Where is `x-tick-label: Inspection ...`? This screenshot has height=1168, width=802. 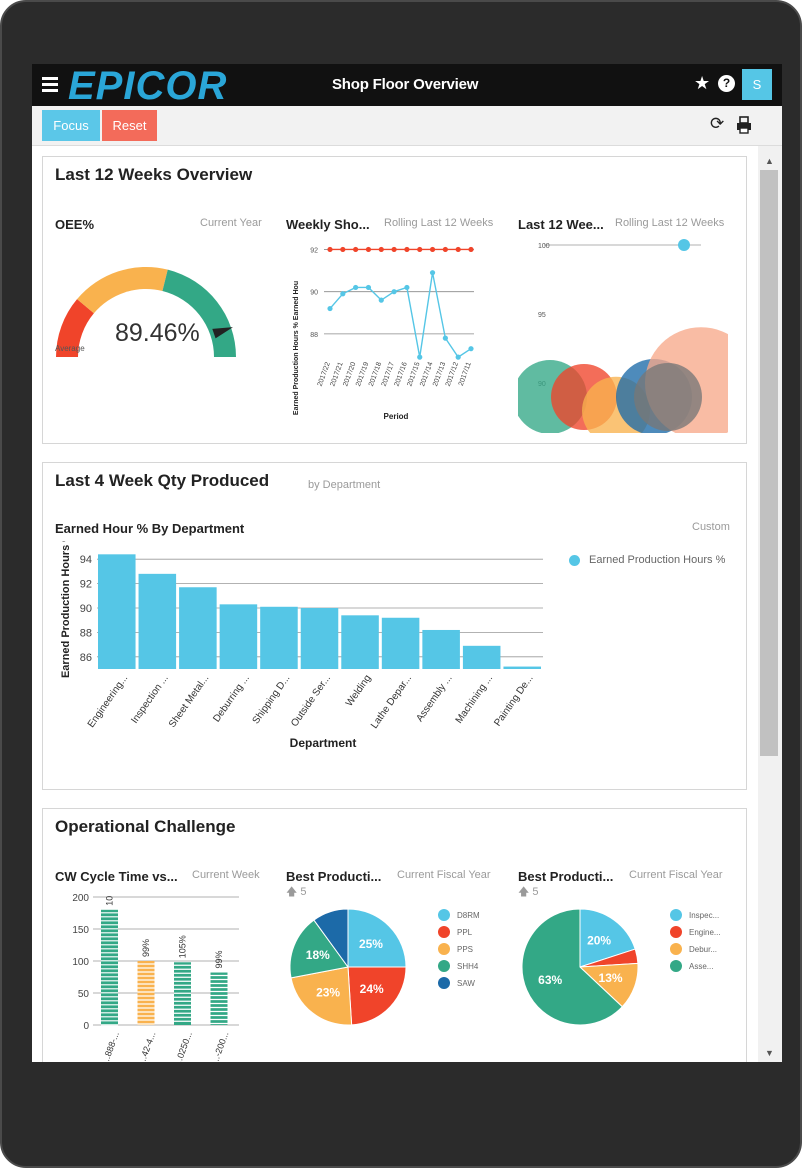 x-tick-label: Inspection ... is located at coordinates (150, 699).